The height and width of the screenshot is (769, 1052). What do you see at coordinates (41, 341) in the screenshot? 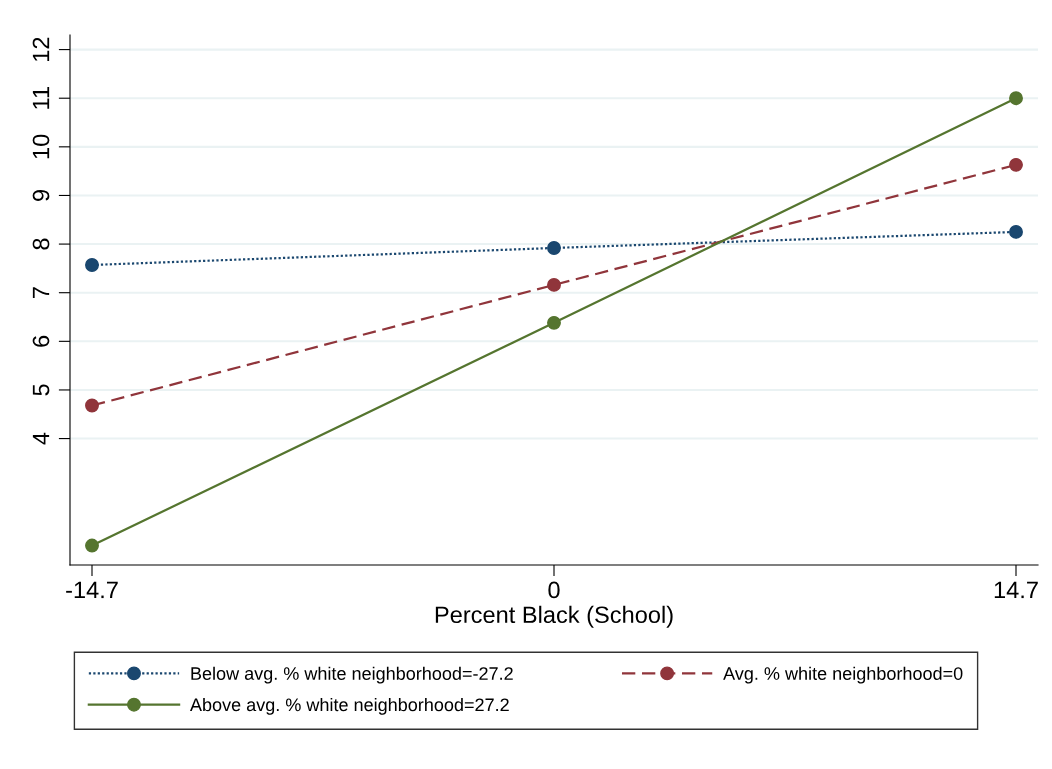
I see `y-tick-label: 6` at bounding box center [41, 341].